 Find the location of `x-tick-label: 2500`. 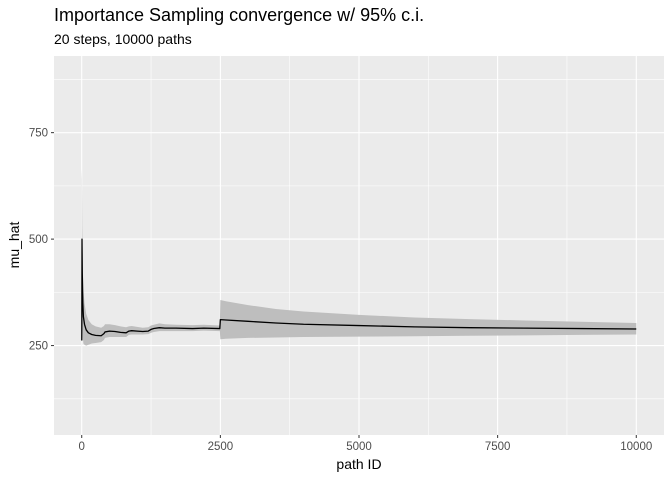

x-tick-label: 2500 is located at coordinates (221, 447).